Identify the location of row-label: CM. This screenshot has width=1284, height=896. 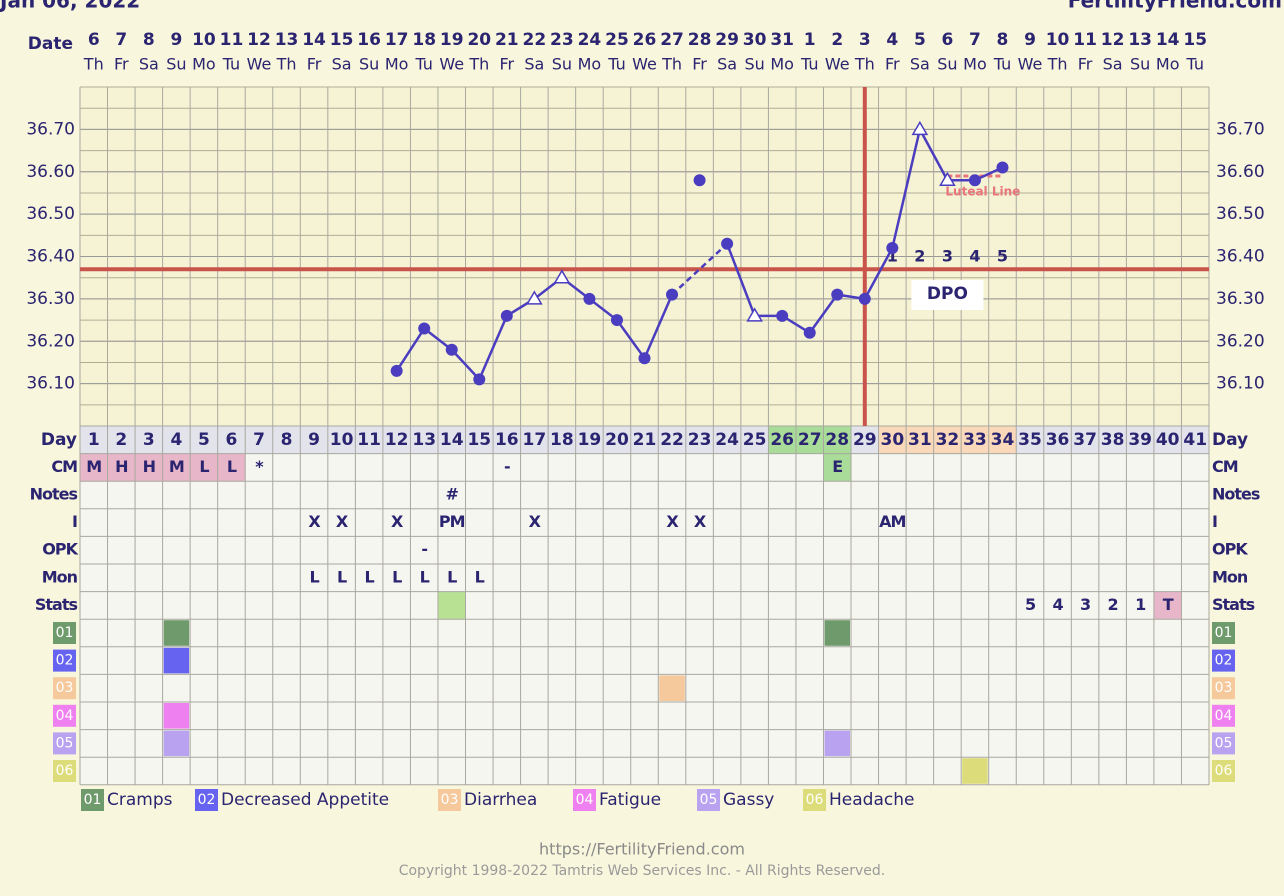
(64, 466).